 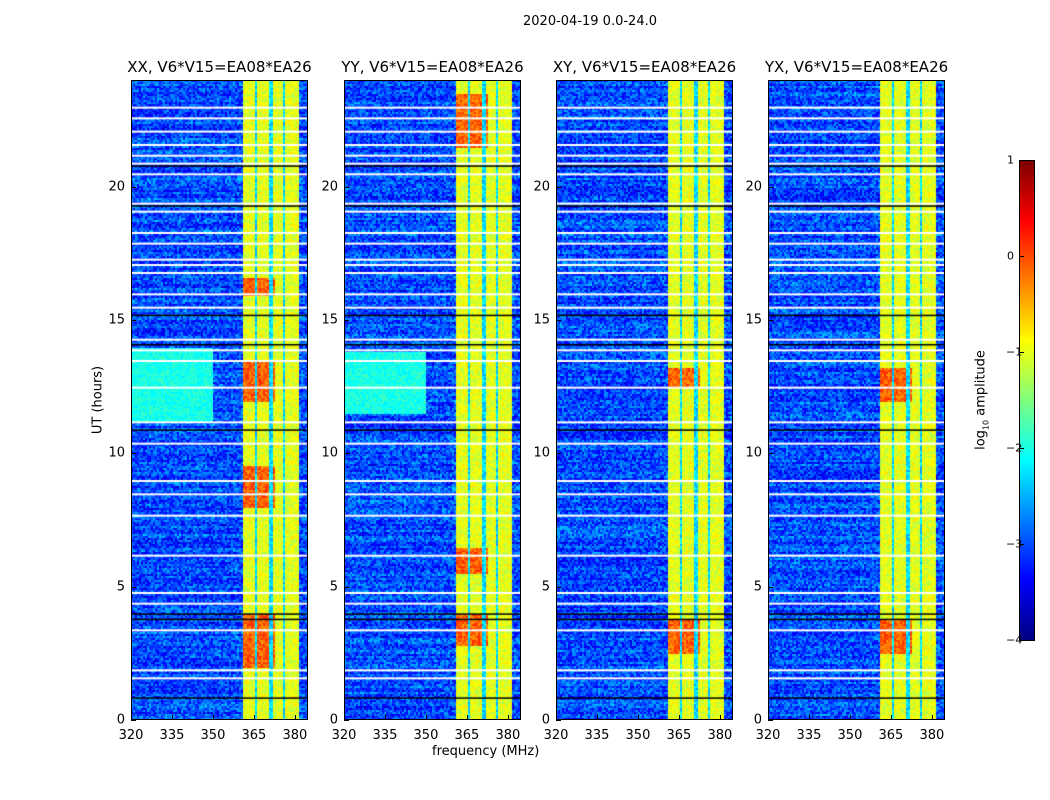 I want to click on colorbar-label: log10 amplitude, so click(x=982, y=400).